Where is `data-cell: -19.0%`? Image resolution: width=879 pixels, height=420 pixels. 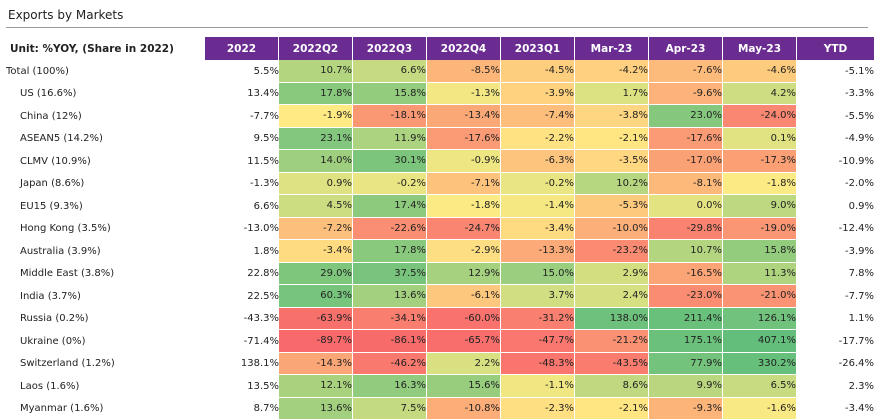
data-cell: -19.0% is located at coordinates (760, 229).